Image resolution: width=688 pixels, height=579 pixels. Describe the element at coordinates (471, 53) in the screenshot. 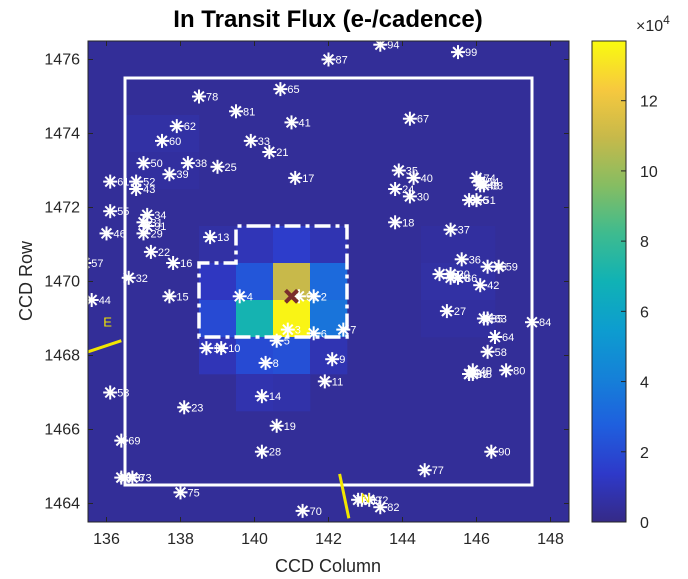

I see `star-label: 99` at that location.